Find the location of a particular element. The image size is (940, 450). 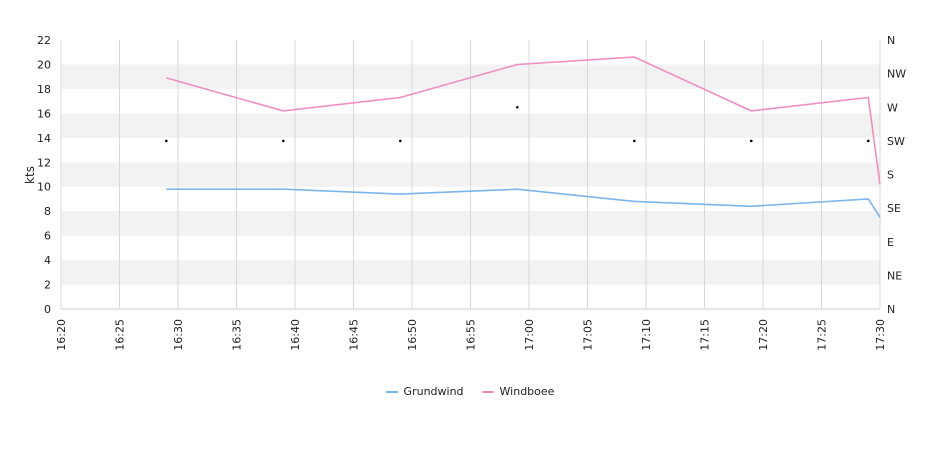

legend-item-windboee: Windboee is located at coordinates (518, 391).